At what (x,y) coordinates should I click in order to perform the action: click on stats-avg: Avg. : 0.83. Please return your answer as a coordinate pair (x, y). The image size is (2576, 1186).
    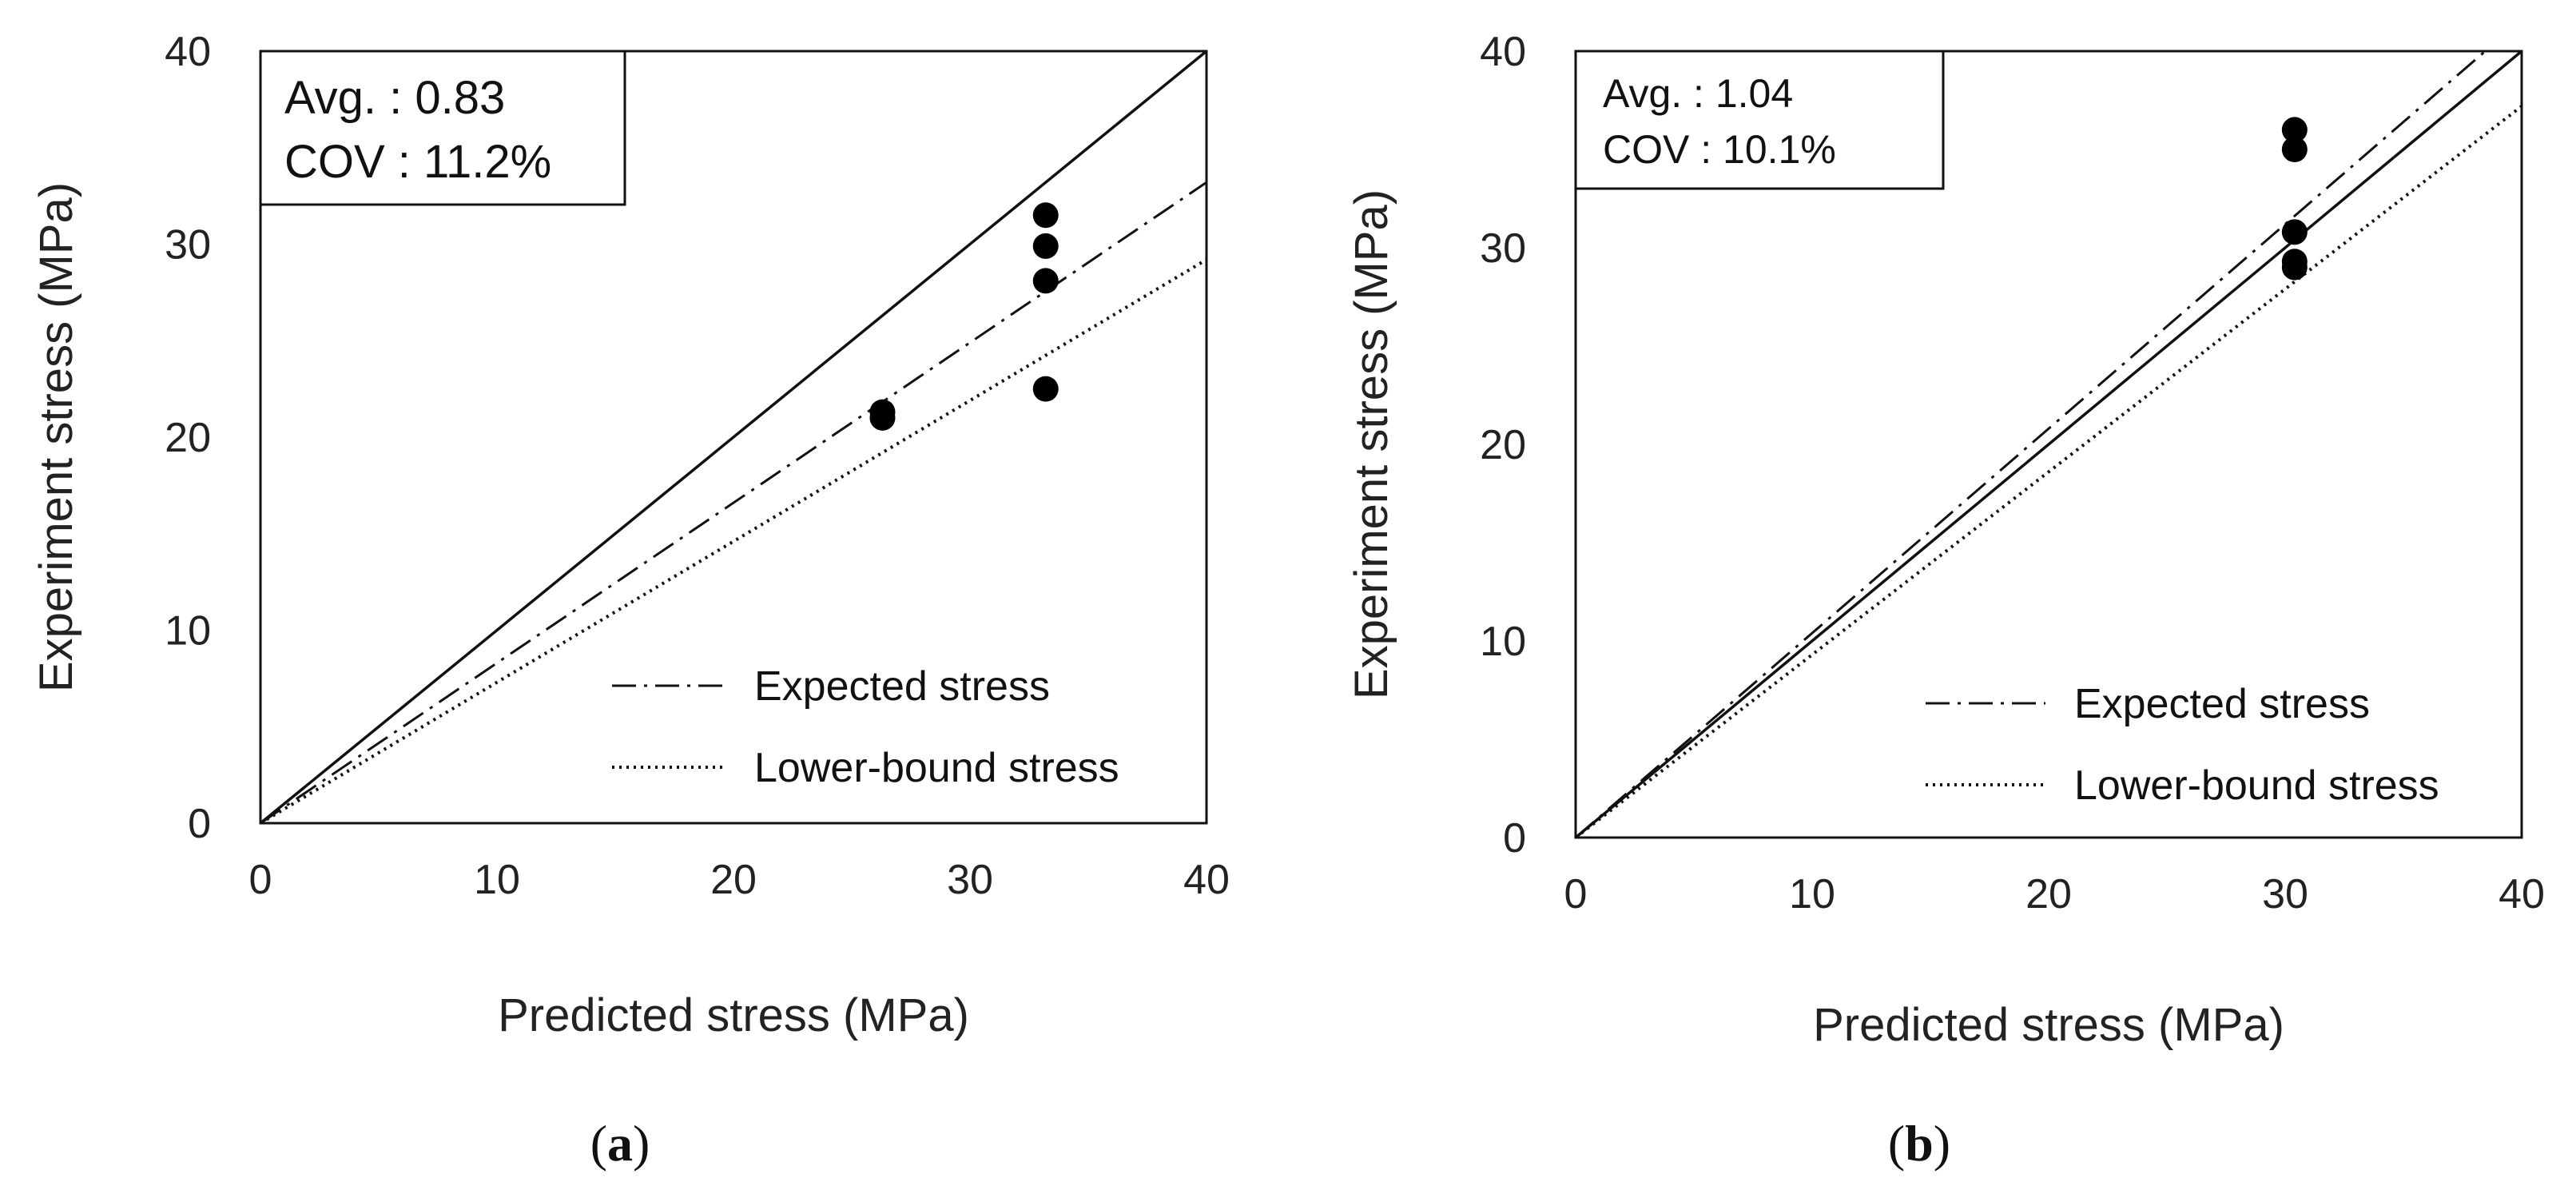
    Looking at the image, I should click on (394, 98).